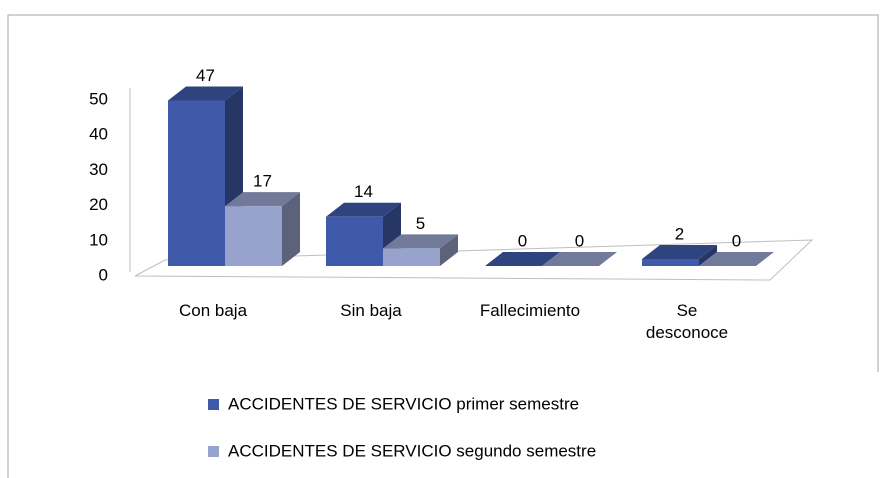 The image size is (883, 478). What do you see at coordinates (530, 310) in the screenshot?
I see `x-tick-label: Fallecimiento` at bounding box center [530, 310].